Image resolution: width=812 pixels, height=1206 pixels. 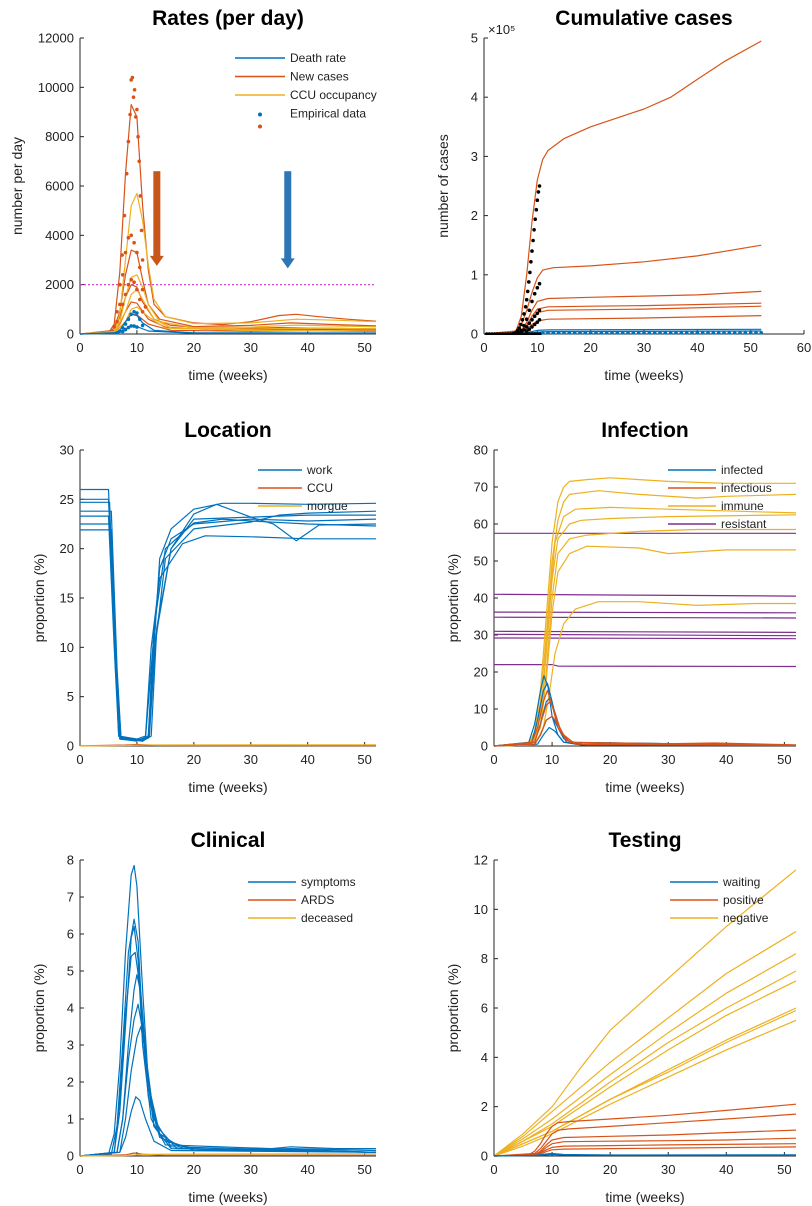 I want to click on y-tick-label: 12000, so click(x=56, y=38).